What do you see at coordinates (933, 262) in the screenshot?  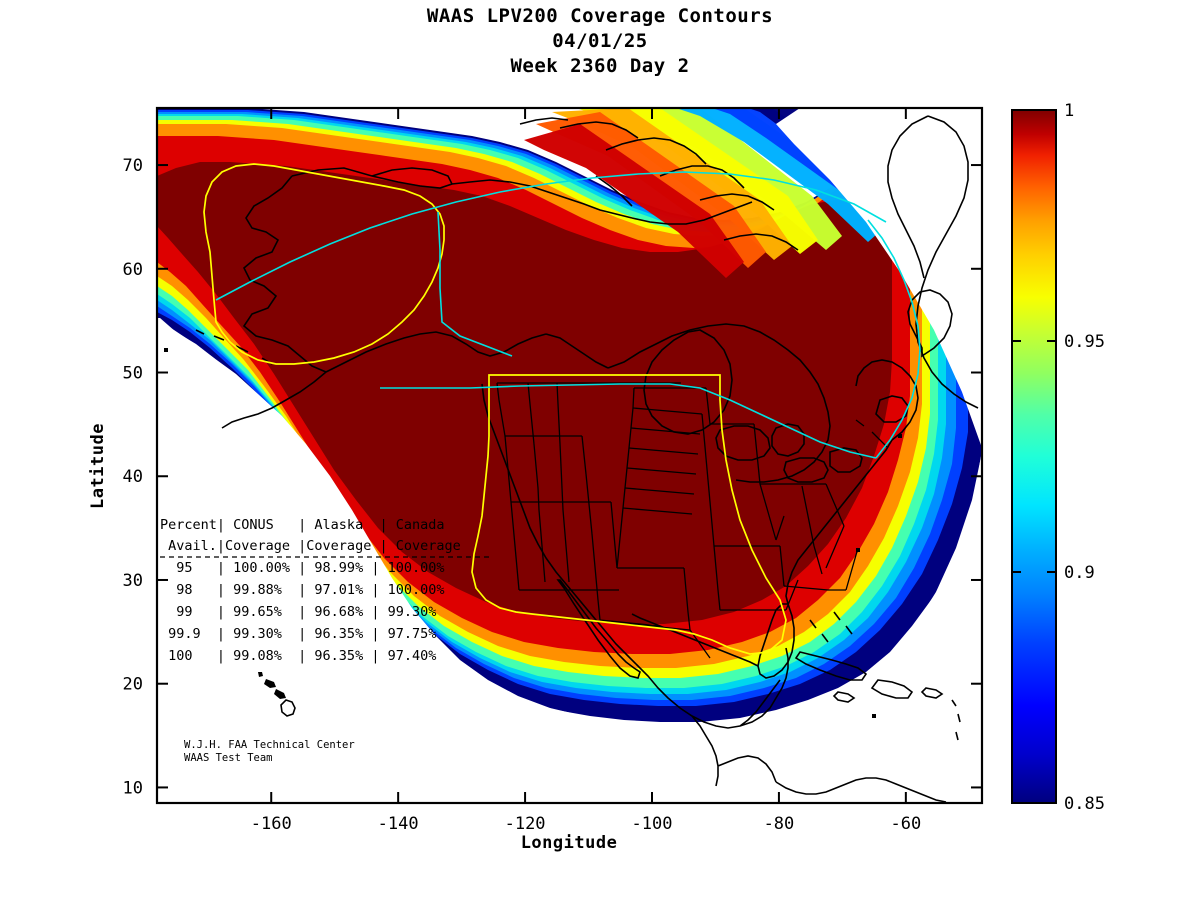 I see `coastline-greenland` at bounding box center [933, 262].